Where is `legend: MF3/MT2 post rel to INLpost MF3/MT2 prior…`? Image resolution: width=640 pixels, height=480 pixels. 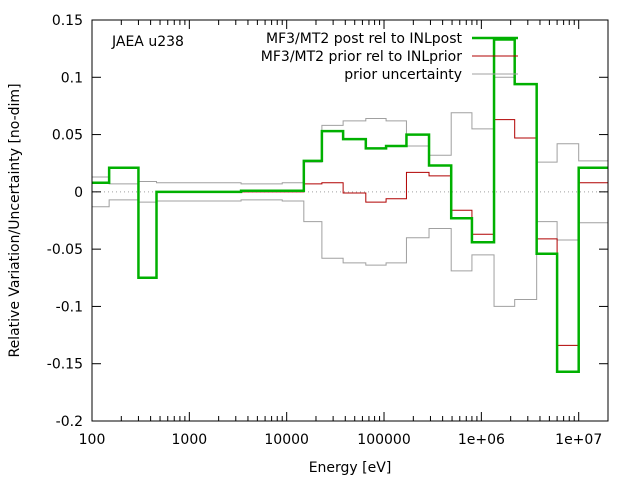
legend: MF3/MT2 post rel to INLpost MF3/MT2 prior… is located at coordinates (389, 57).